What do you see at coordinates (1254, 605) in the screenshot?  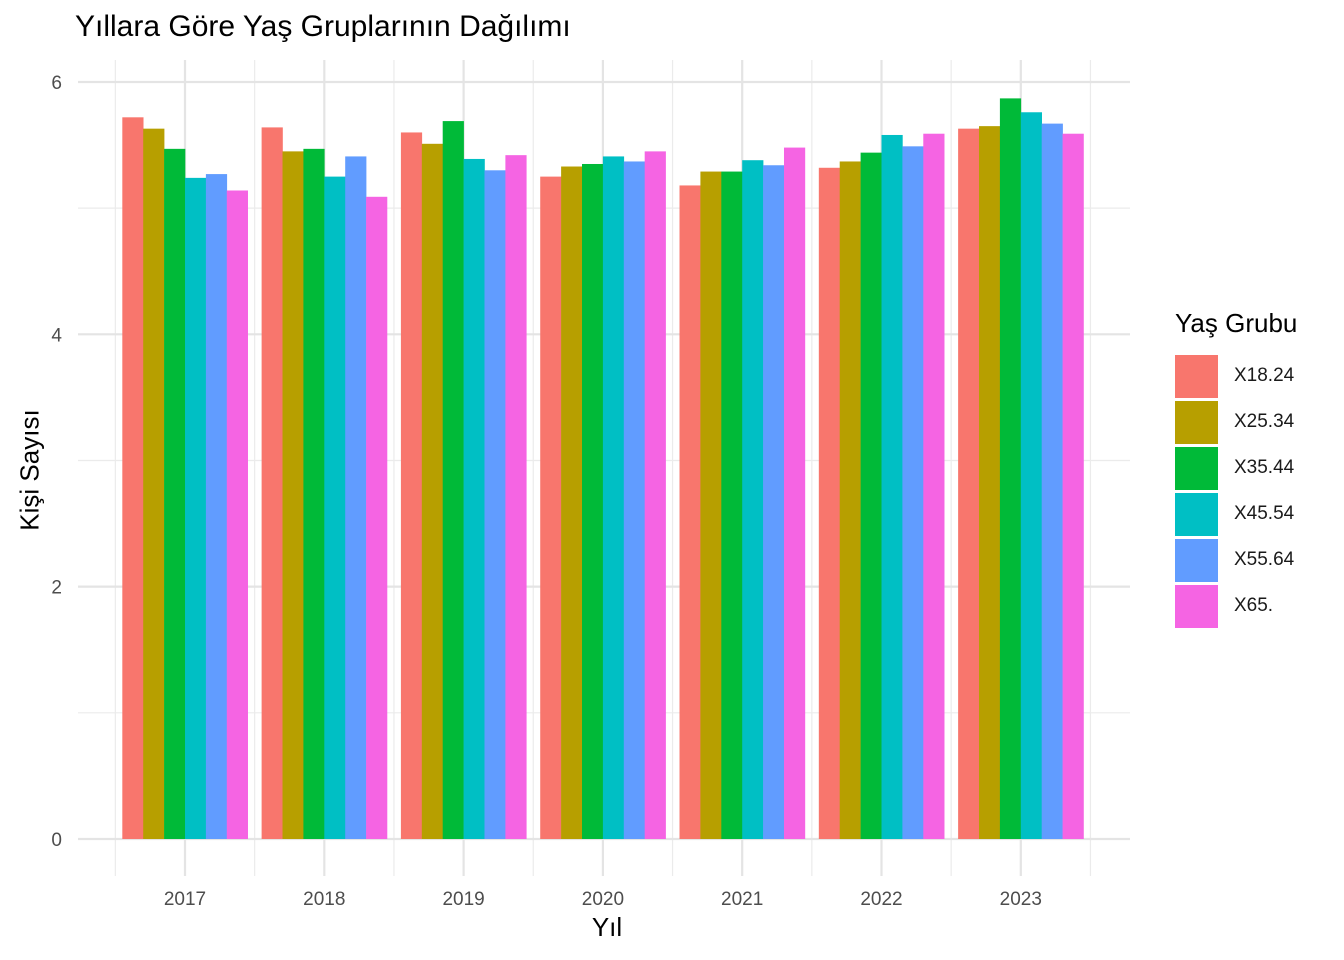 I see `legend-label: X65.` at bounding box center [1254, 605].